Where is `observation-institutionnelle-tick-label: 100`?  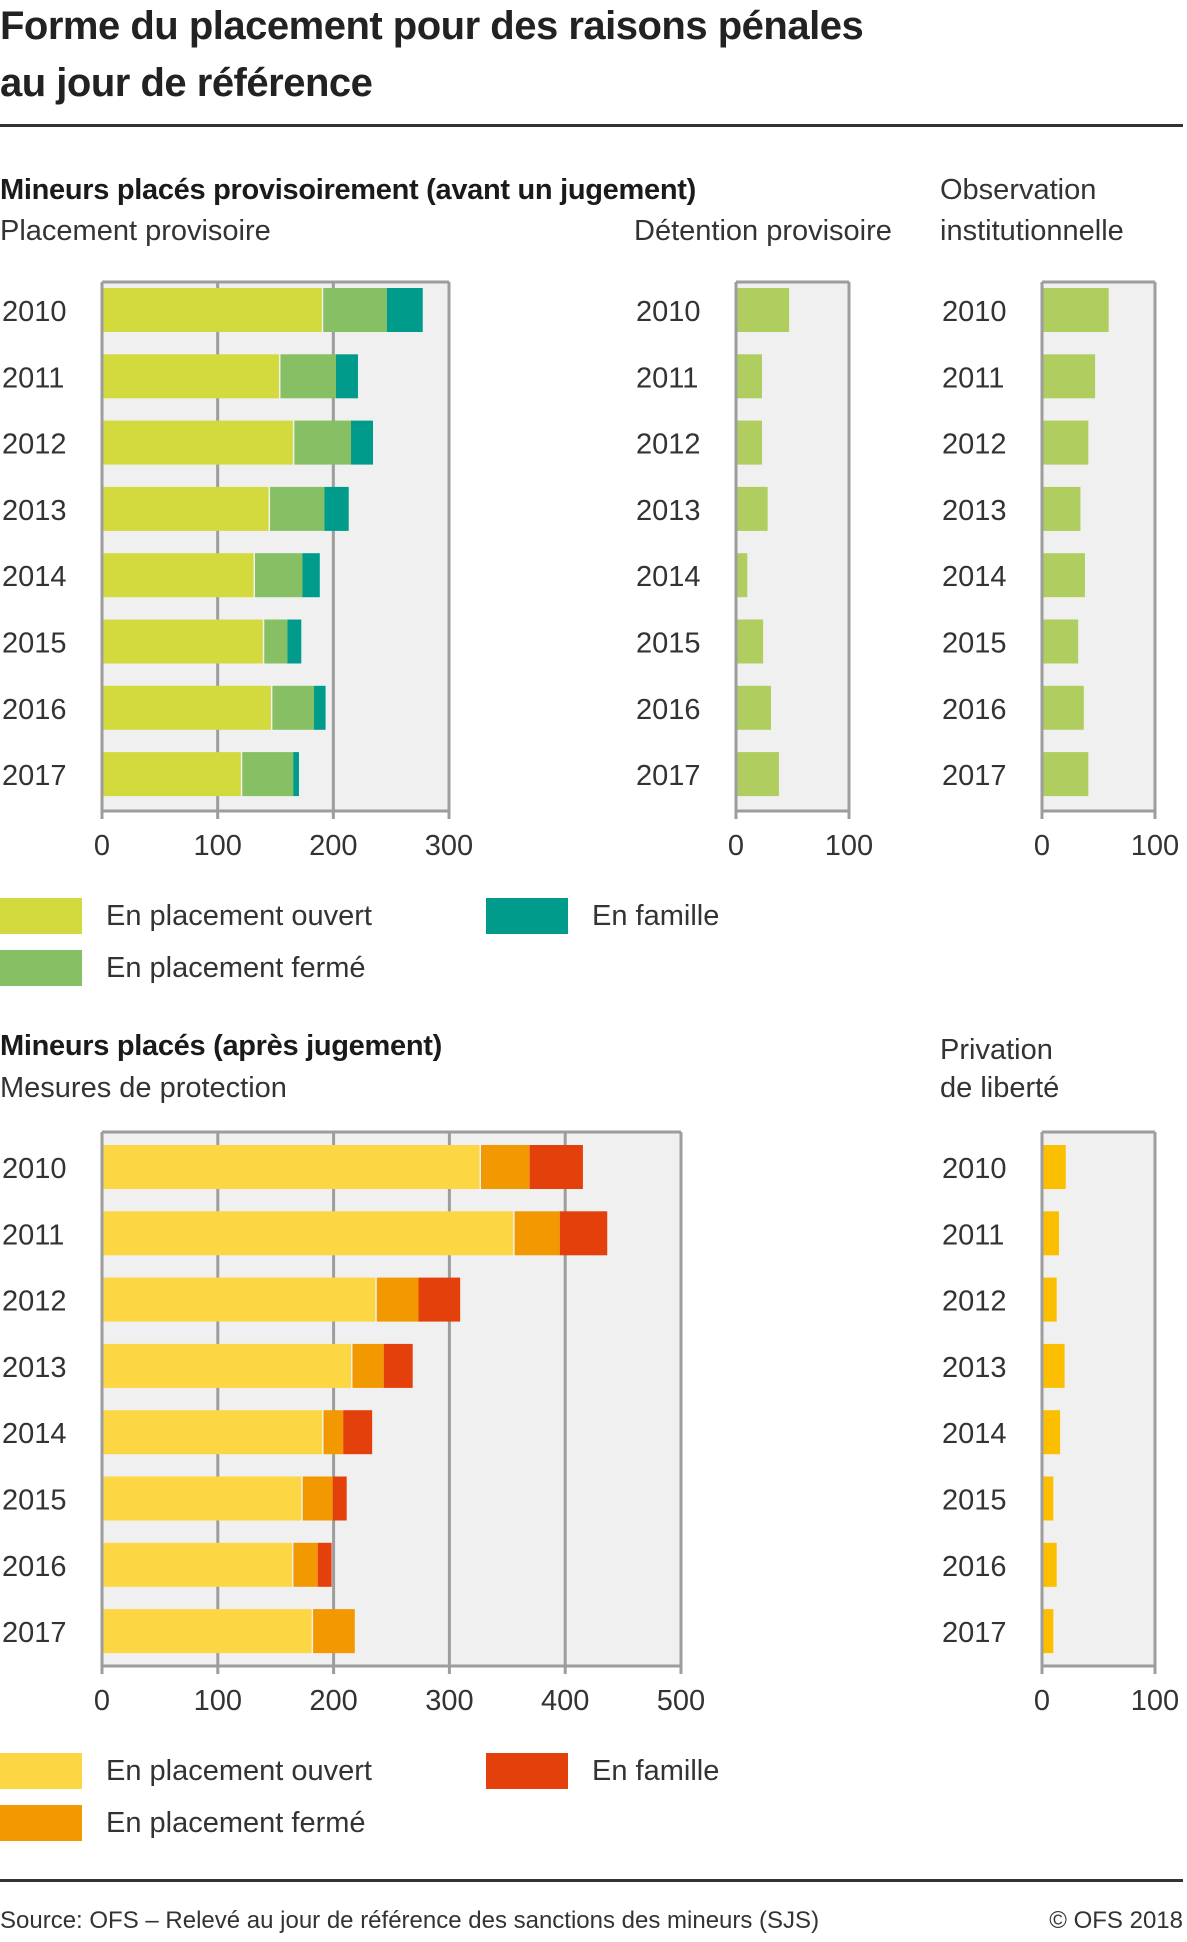
observation-institutionnelle-tick-label: 100 is located at coordinates (1155, 846).